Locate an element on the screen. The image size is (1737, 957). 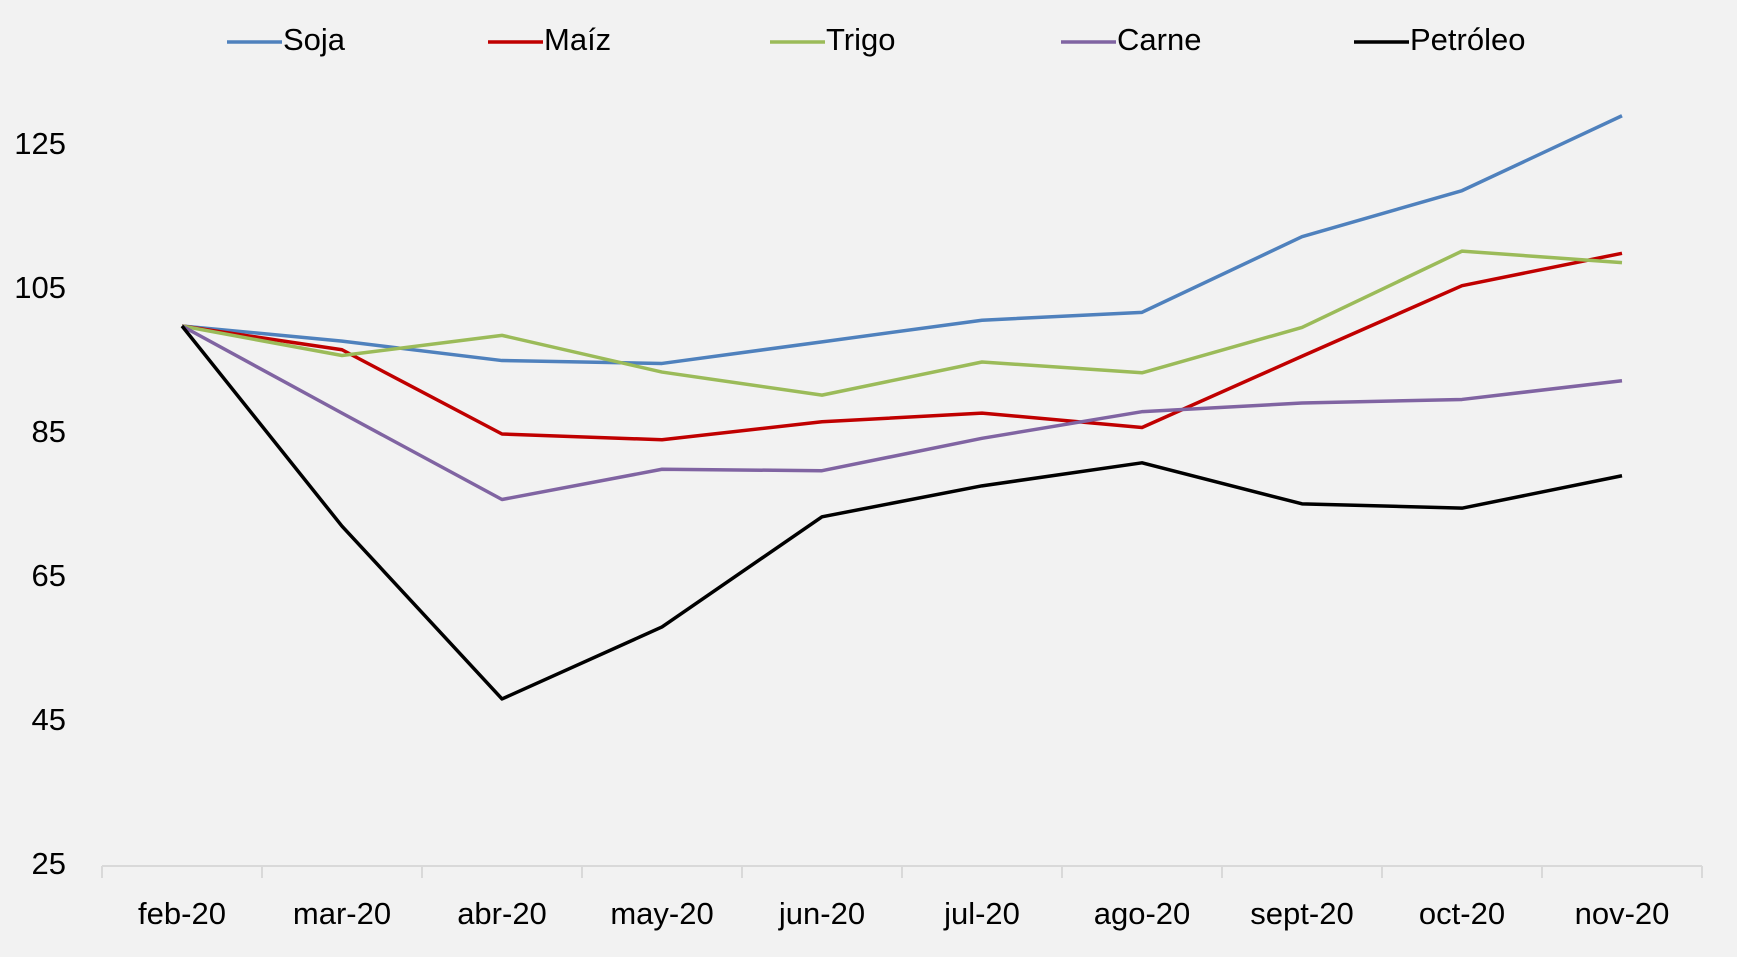
y-tick-label: 105 is located at coordinates (40, 287).